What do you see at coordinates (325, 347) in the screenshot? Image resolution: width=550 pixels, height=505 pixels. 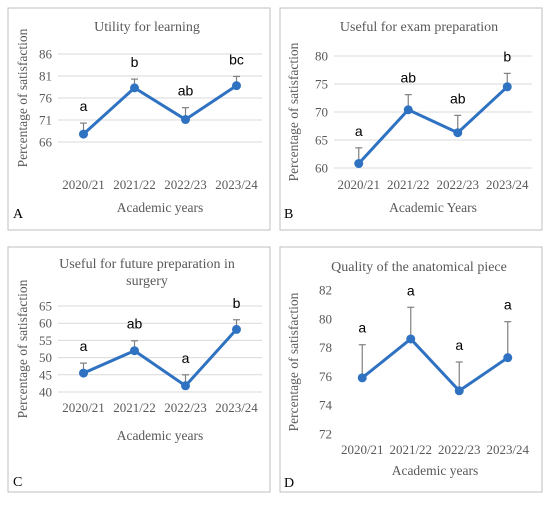 I see `y-tick-label: 78` at bounding box center [325, 347].